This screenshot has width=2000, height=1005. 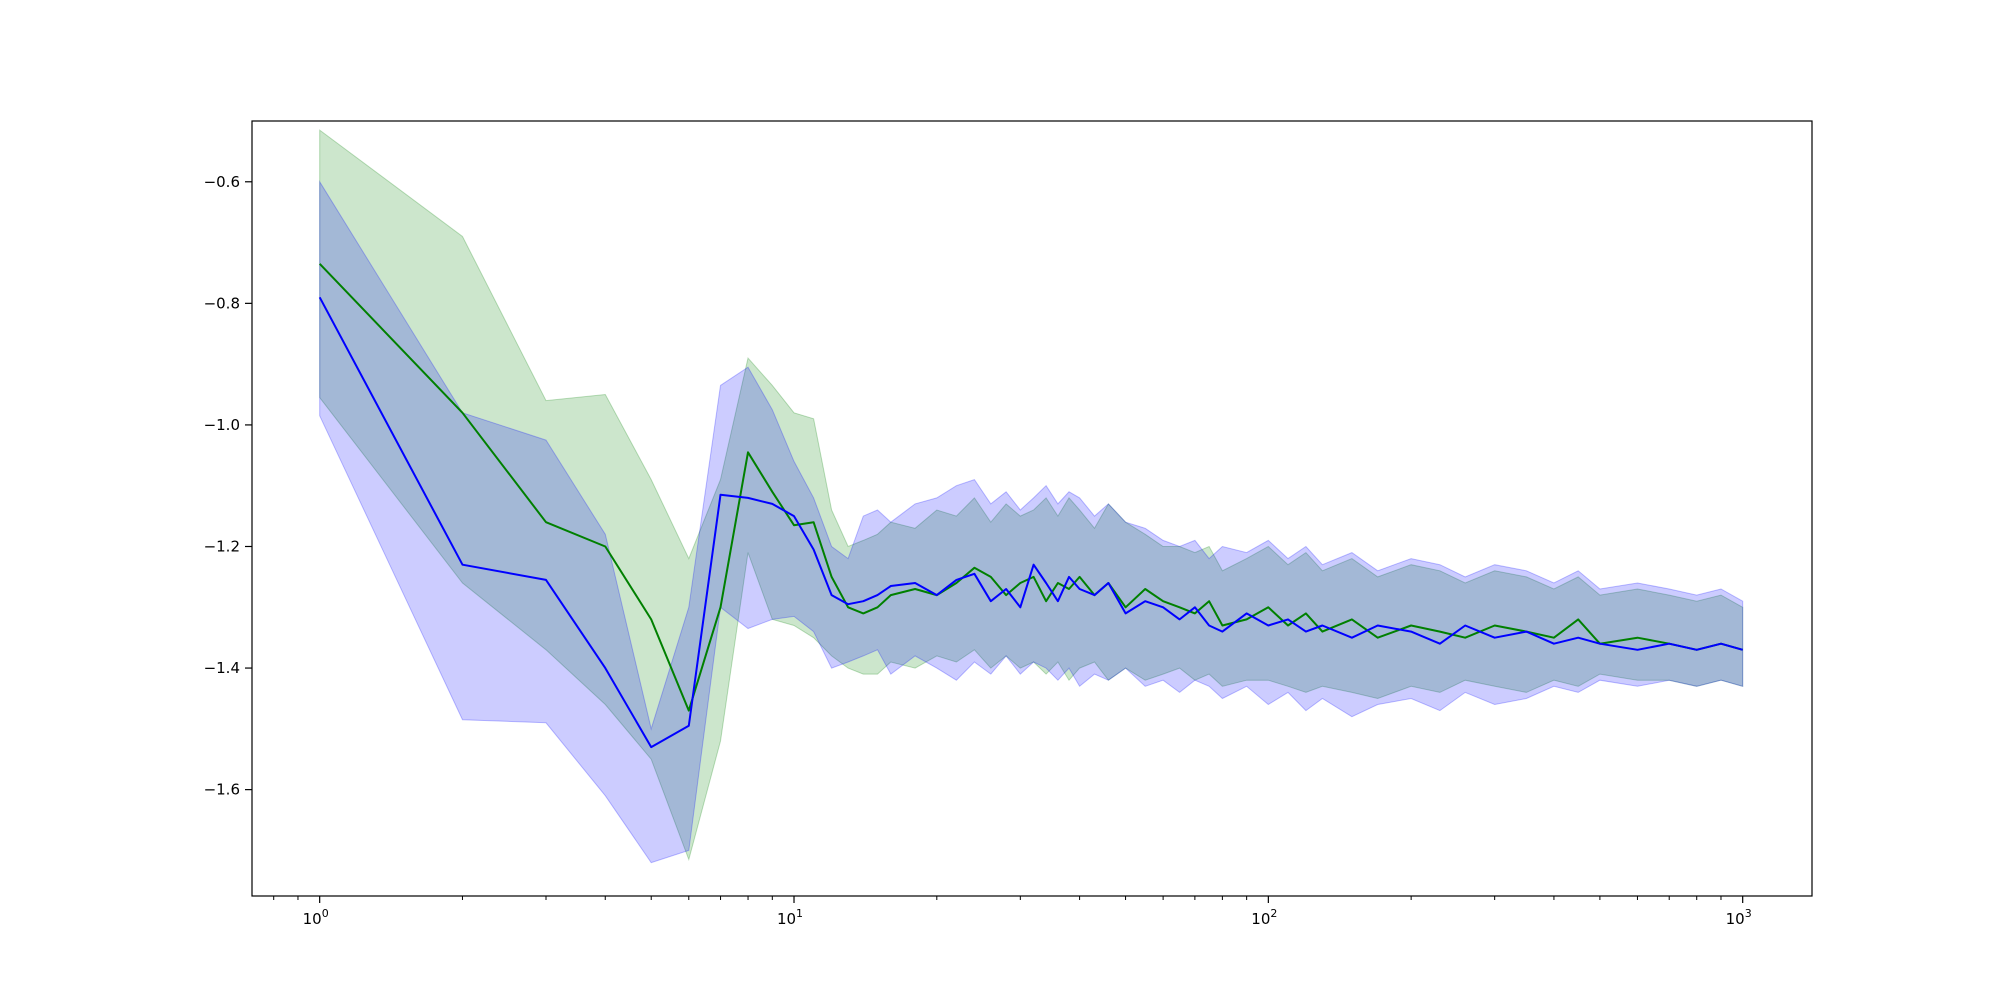 I want to click on y-tick-label: −0.6, so click(x=222, y=182).